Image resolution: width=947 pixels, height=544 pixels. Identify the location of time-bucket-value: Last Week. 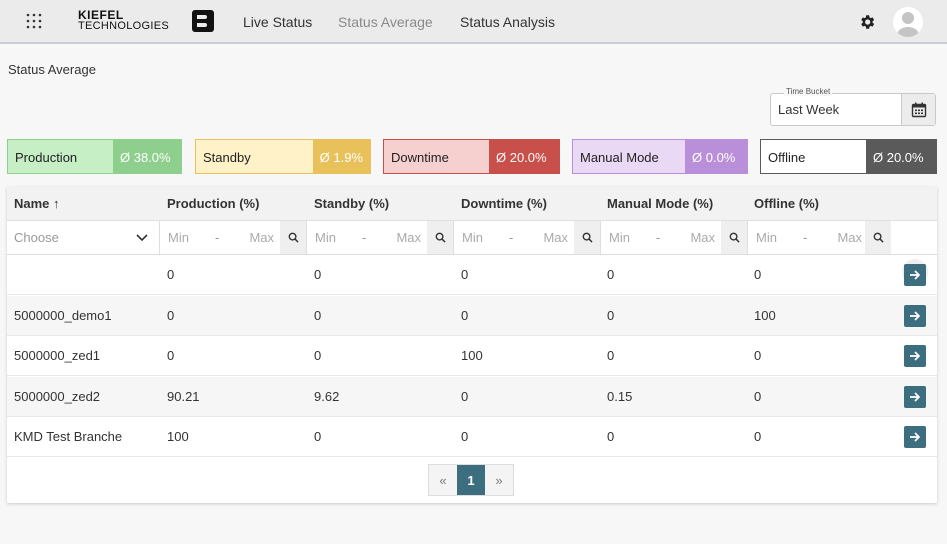
(809, 109).